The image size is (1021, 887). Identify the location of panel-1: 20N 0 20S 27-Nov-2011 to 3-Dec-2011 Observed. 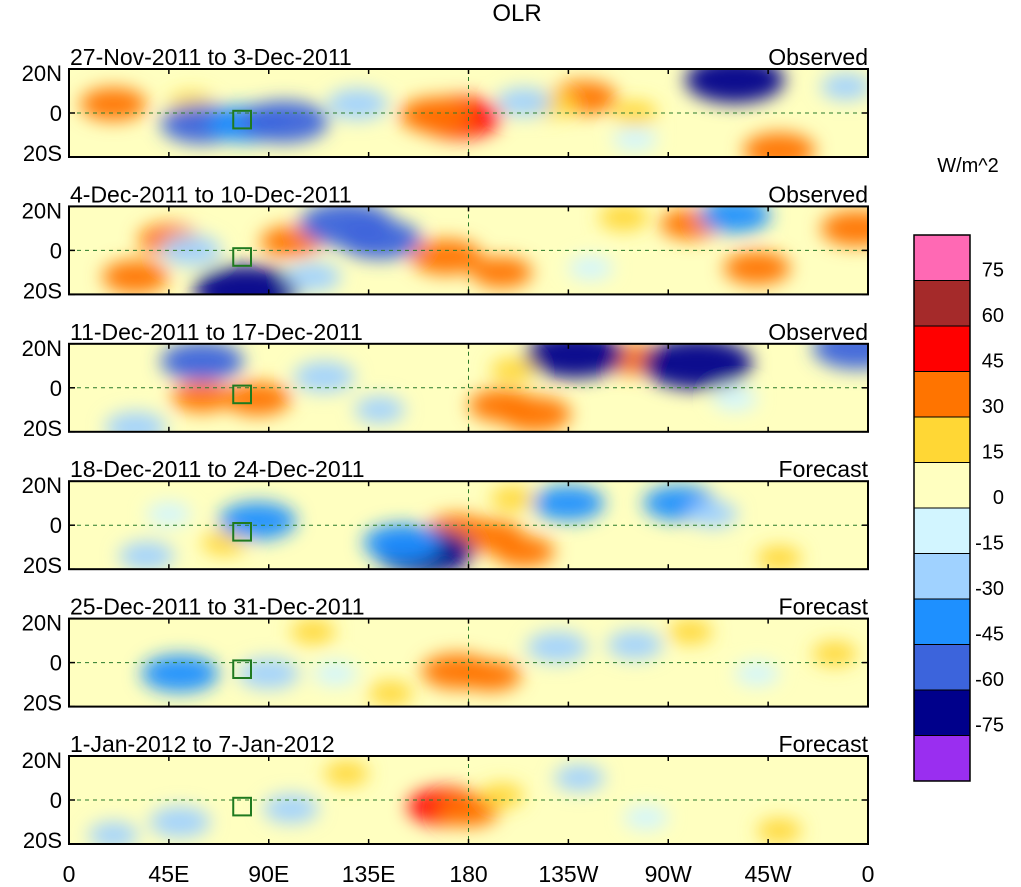
(445, 105).